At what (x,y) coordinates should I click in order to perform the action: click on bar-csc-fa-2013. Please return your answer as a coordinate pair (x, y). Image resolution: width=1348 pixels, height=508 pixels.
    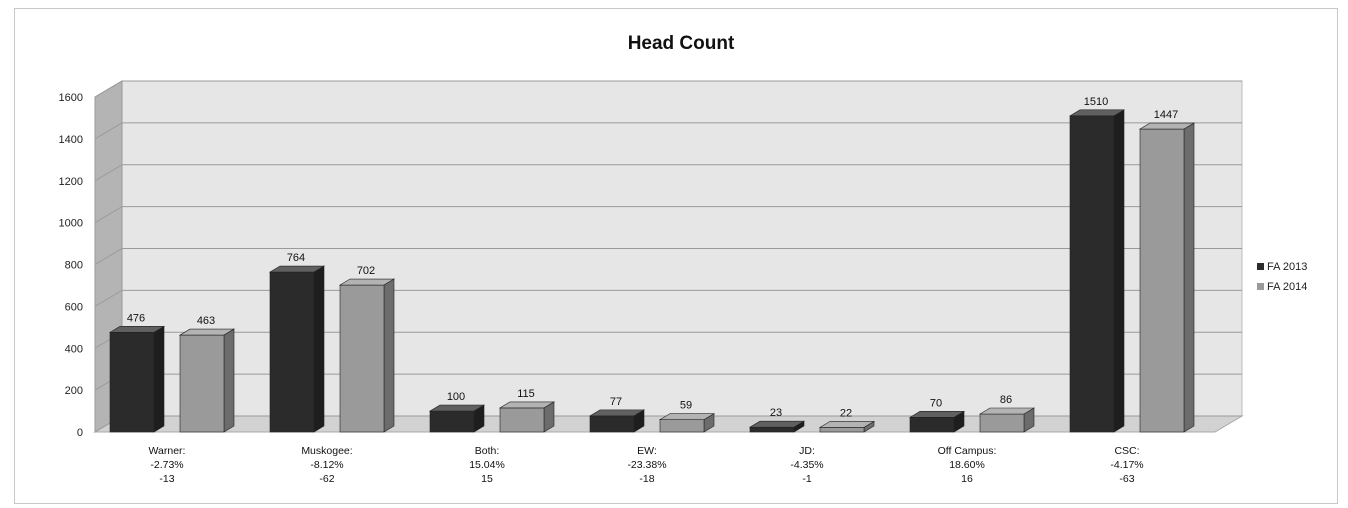
    Looking at the image, I should click on (1097, 271).